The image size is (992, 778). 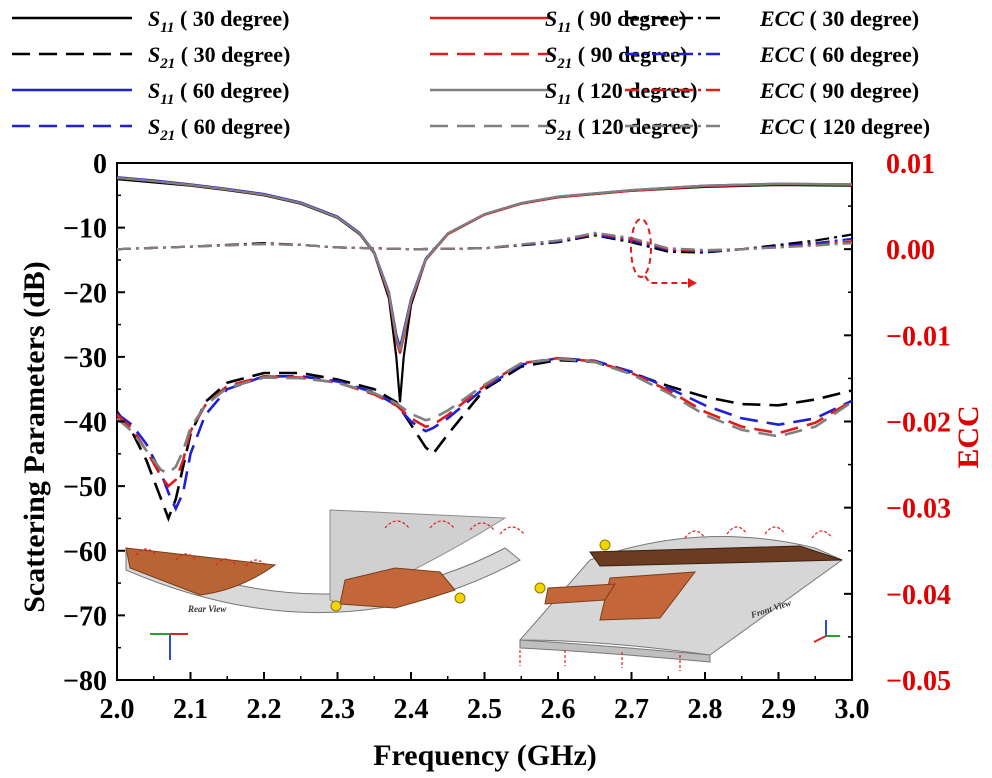 I want to click on y-axis-right-title: ECC, so click(x=968, y=436).